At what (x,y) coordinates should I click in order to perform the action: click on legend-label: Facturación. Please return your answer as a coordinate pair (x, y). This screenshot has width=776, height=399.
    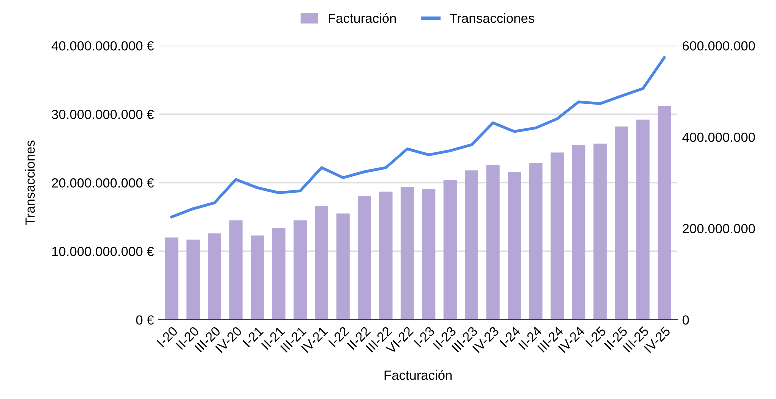
    Looking at the image, I should click on (362, 18).